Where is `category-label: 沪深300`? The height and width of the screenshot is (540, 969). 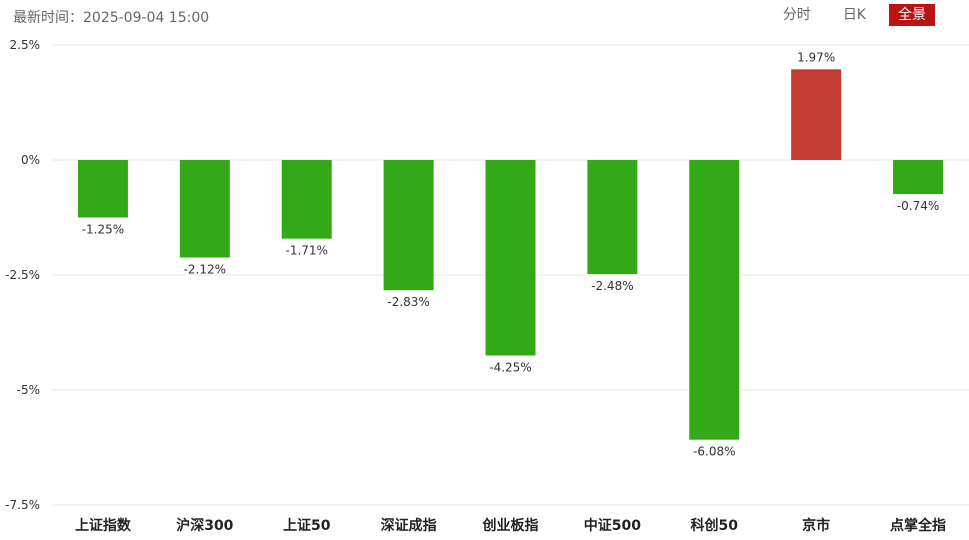 category-label: 沪深300 is located at coordinates (204, 525).